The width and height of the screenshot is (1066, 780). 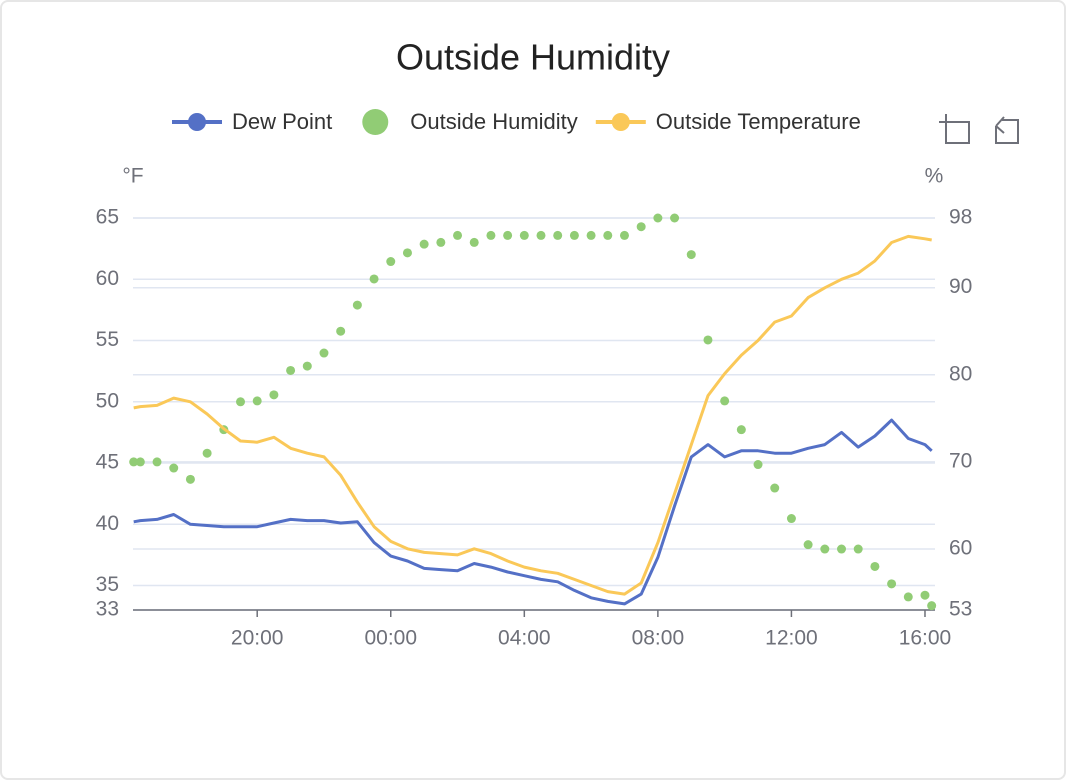 I want to click on zoom-icon, so click(x=954, y=129).